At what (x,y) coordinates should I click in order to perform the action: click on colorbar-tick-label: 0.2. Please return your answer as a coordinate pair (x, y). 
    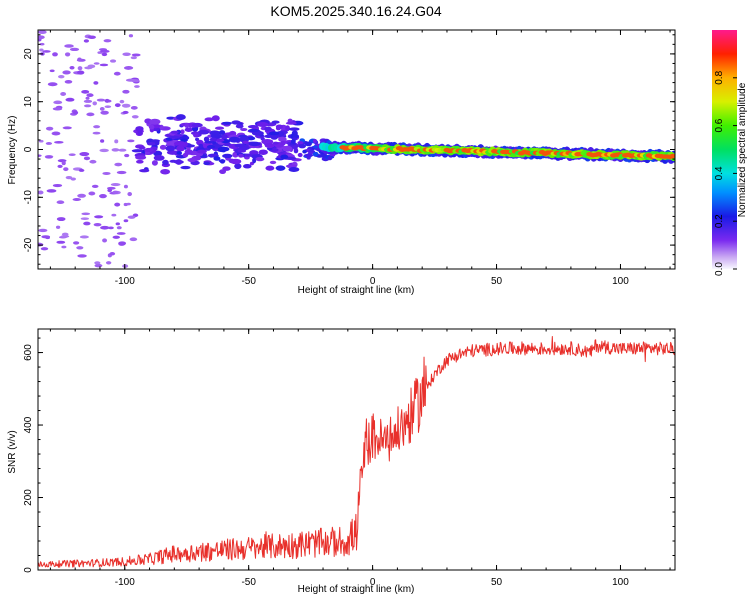
    Looking at the image, I should click on (719, 221).